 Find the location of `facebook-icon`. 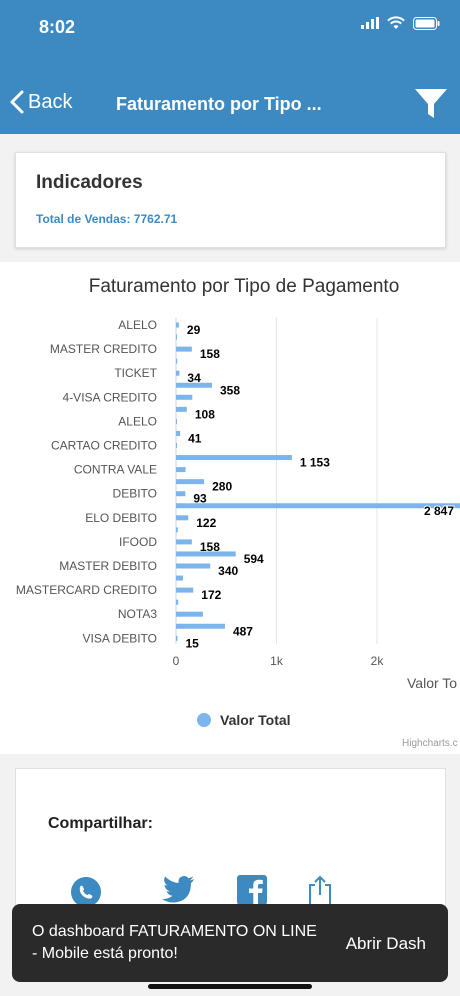

facebook-icon is located at coordinates (252, 890).